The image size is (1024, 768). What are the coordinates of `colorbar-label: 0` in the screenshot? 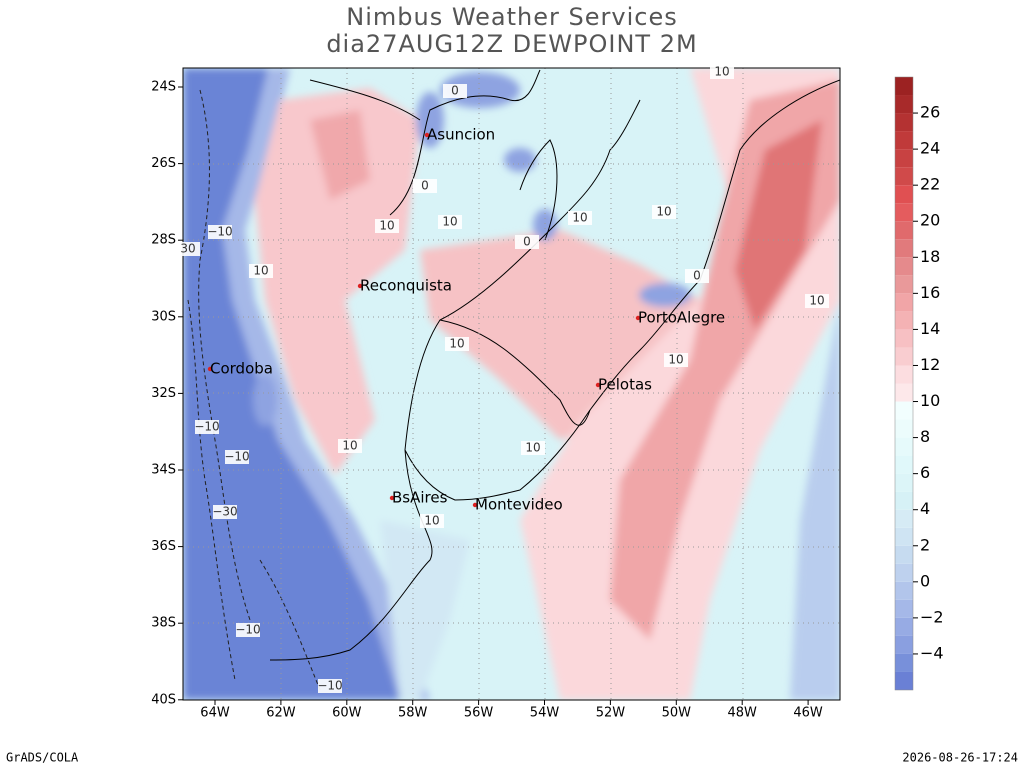 It's located at (925, 580).